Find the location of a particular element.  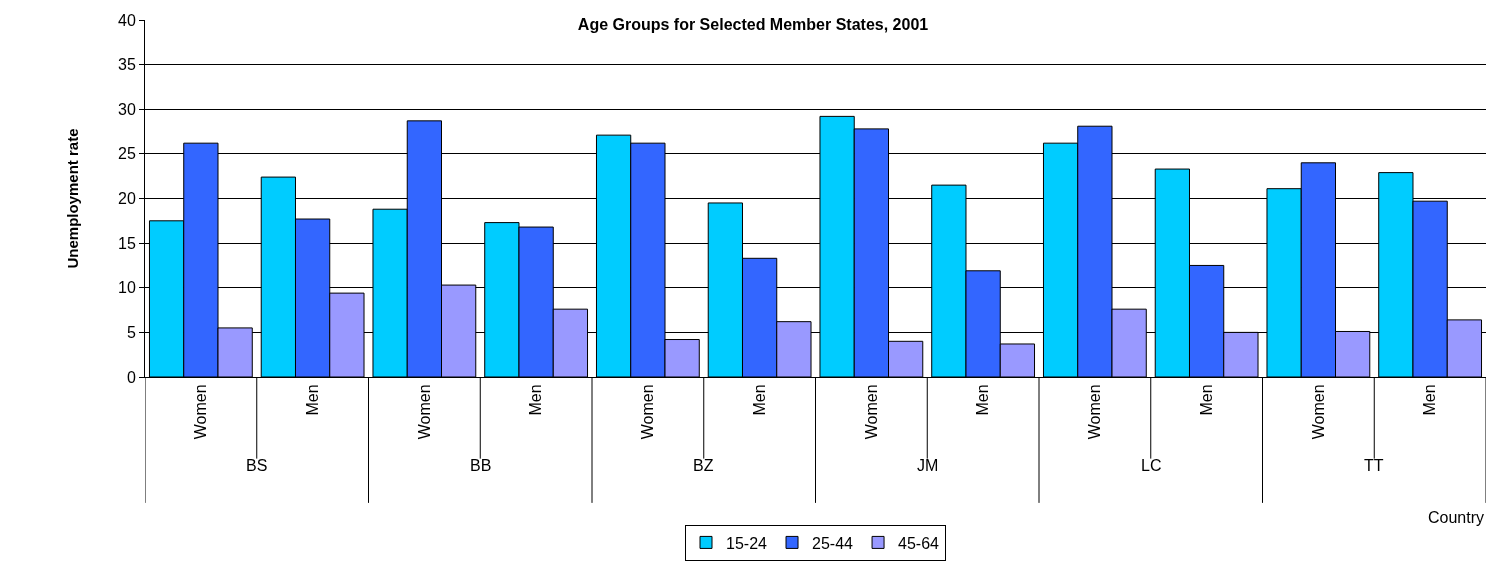

y-tick-label: 20 is located at coordinates (127, 199).